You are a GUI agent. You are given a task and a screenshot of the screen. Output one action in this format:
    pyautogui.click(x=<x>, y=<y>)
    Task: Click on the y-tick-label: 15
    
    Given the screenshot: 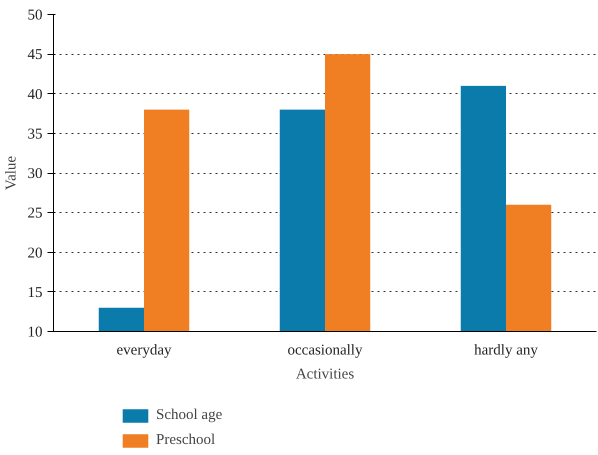 What is the action you would take?
    pyautogui.click(x=35, y=292)
    